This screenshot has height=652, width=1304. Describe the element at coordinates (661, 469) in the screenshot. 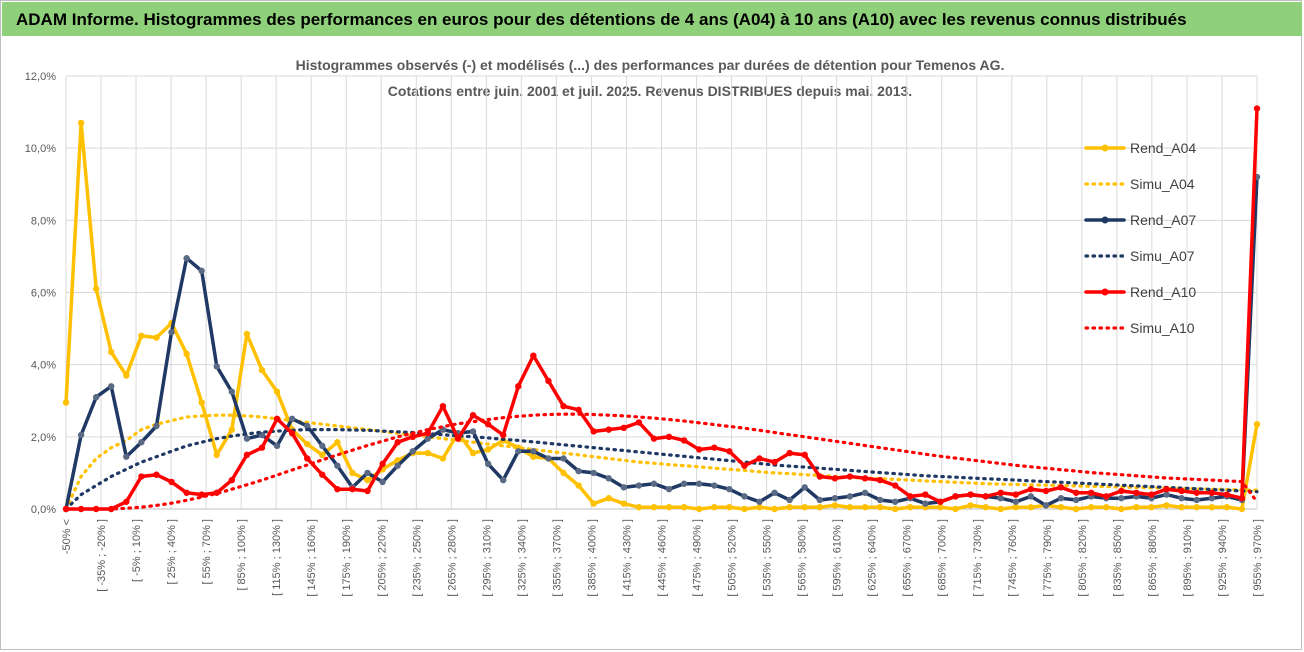

I see `series-line` at that location.